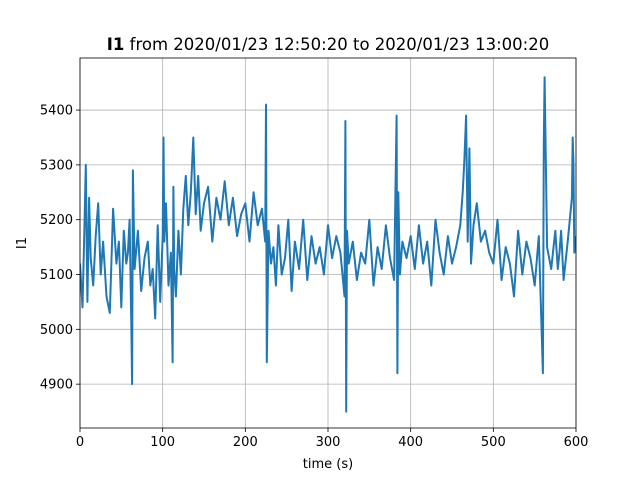 The width and height of the screenshot is (640, 480). I want to click on chart-title-bold: I1, so click(116, 44).